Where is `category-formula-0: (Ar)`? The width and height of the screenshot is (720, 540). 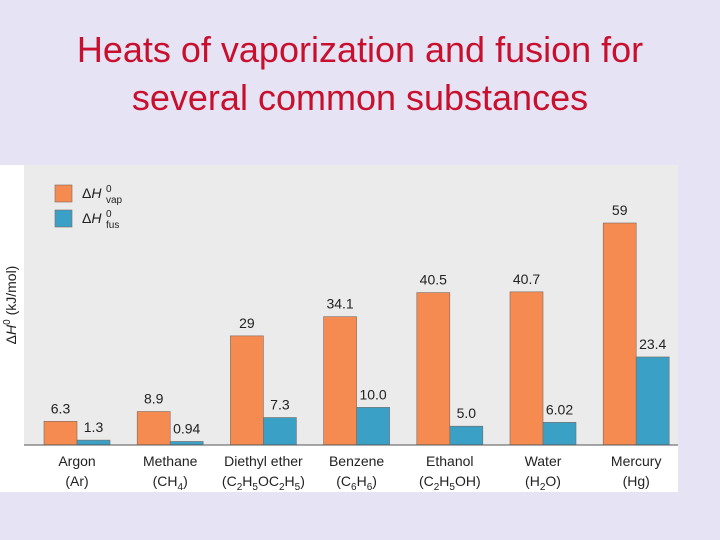
category-formula-0: (Ar) is located at coordinates (76, 481).